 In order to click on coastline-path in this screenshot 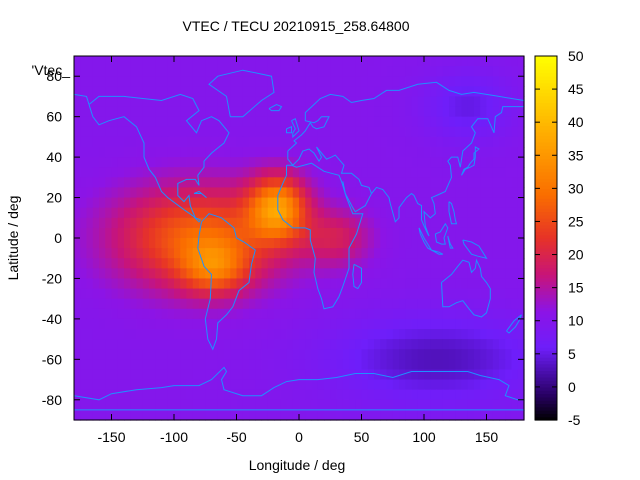, I will do `click(241, 93)`.